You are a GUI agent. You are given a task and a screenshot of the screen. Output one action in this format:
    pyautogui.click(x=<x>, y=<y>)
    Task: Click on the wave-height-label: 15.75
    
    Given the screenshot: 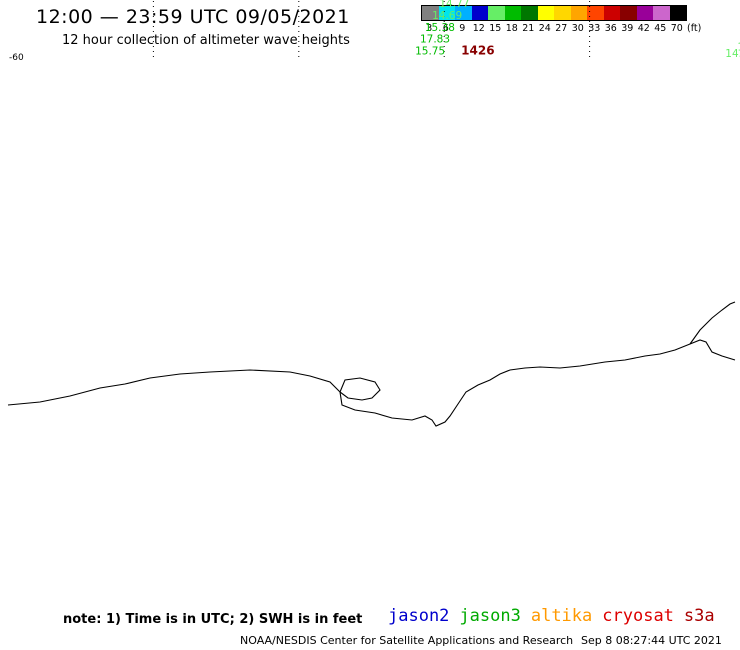 What is the action you would take?
    pyautogui.click(x=430, y=51)
    